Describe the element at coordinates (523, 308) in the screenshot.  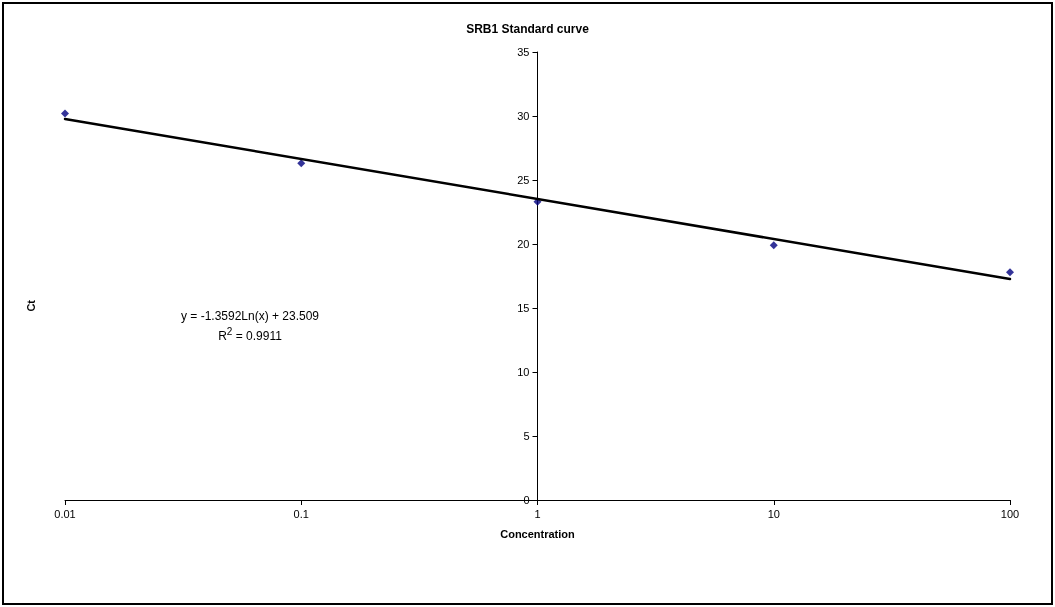
I see `y-tick-label: 15` at that location.